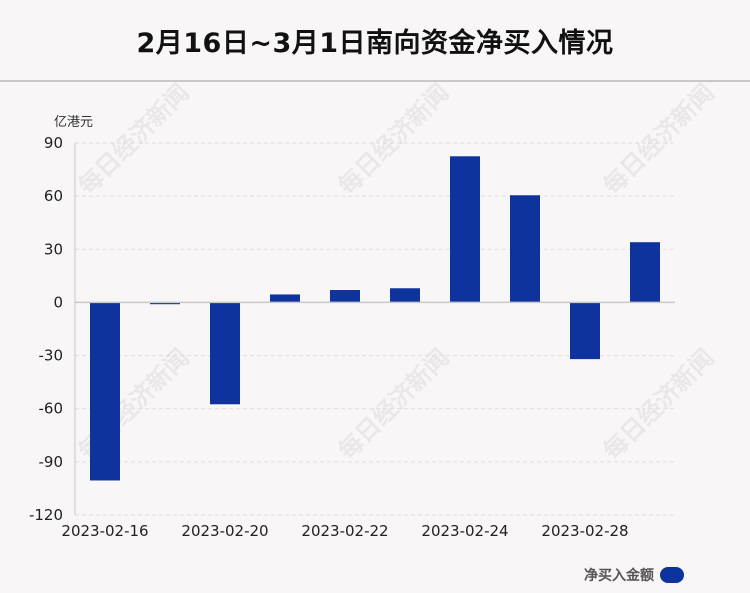 The image size is (750, 593). I want to click on y-tick-label: 90, so click(53, 143).